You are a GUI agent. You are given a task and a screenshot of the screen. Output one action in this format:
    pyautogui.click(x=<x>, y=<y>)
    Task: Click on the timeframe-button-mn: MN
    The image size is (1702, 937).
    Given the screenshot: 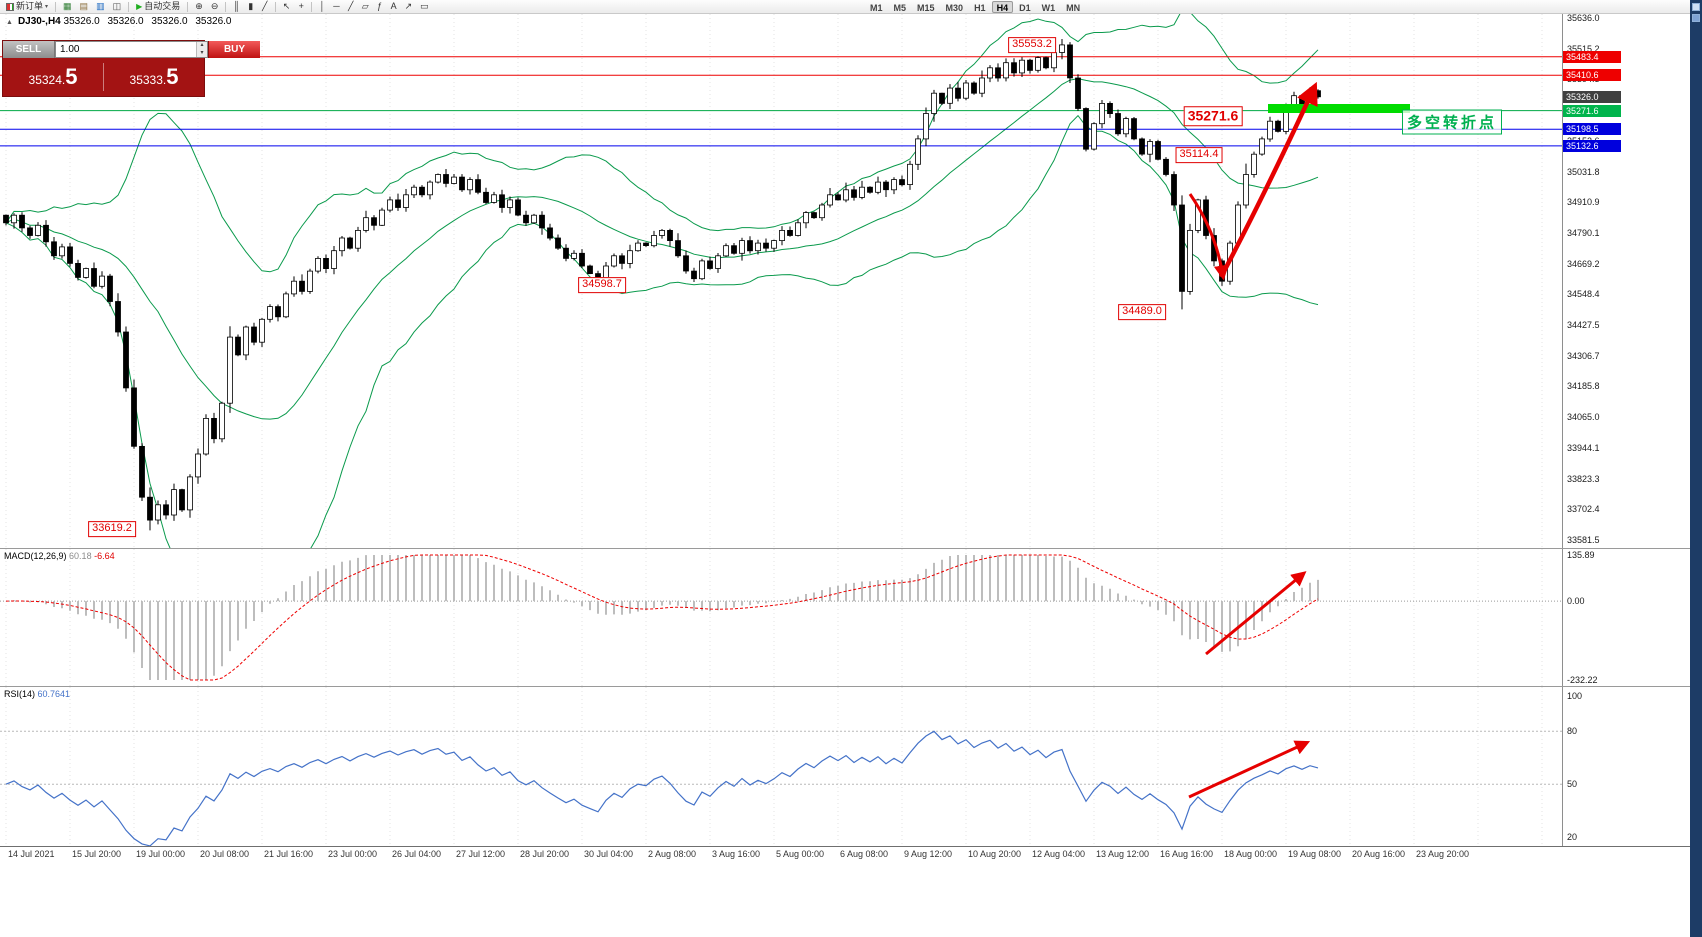 What is the action you would take?
    pyautogui.click(x=1073, y=7)
    